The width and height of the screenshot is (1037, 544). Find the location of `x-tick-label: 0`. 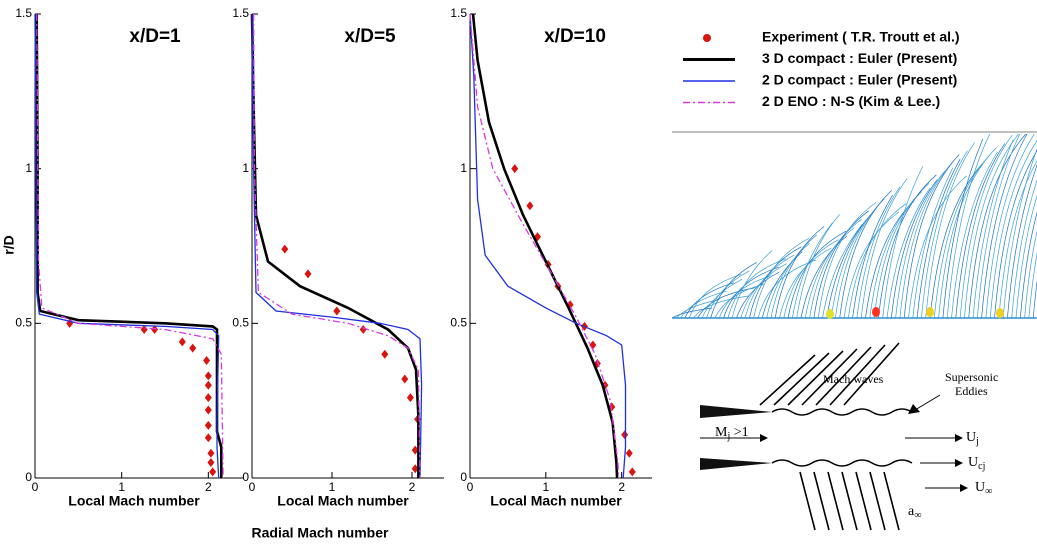

x-tick-label: 0 is located at coordinates (252, 487).